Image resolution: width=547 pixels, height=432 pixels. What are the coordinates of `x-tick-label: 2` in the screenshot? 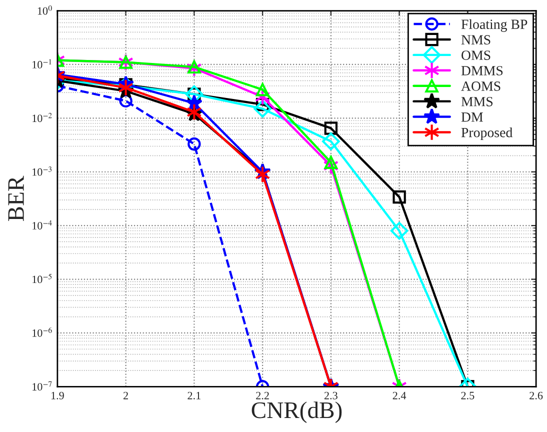 It's located at (126, 396).